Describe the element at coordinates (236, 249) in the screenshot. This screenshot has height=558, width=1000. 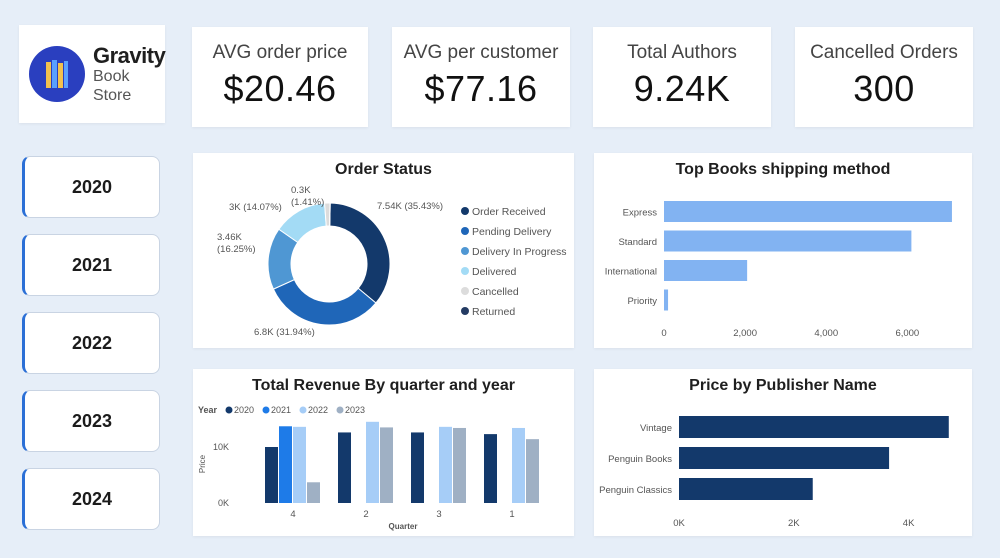
I see `donut-data-label: (16.25%)` at that location.